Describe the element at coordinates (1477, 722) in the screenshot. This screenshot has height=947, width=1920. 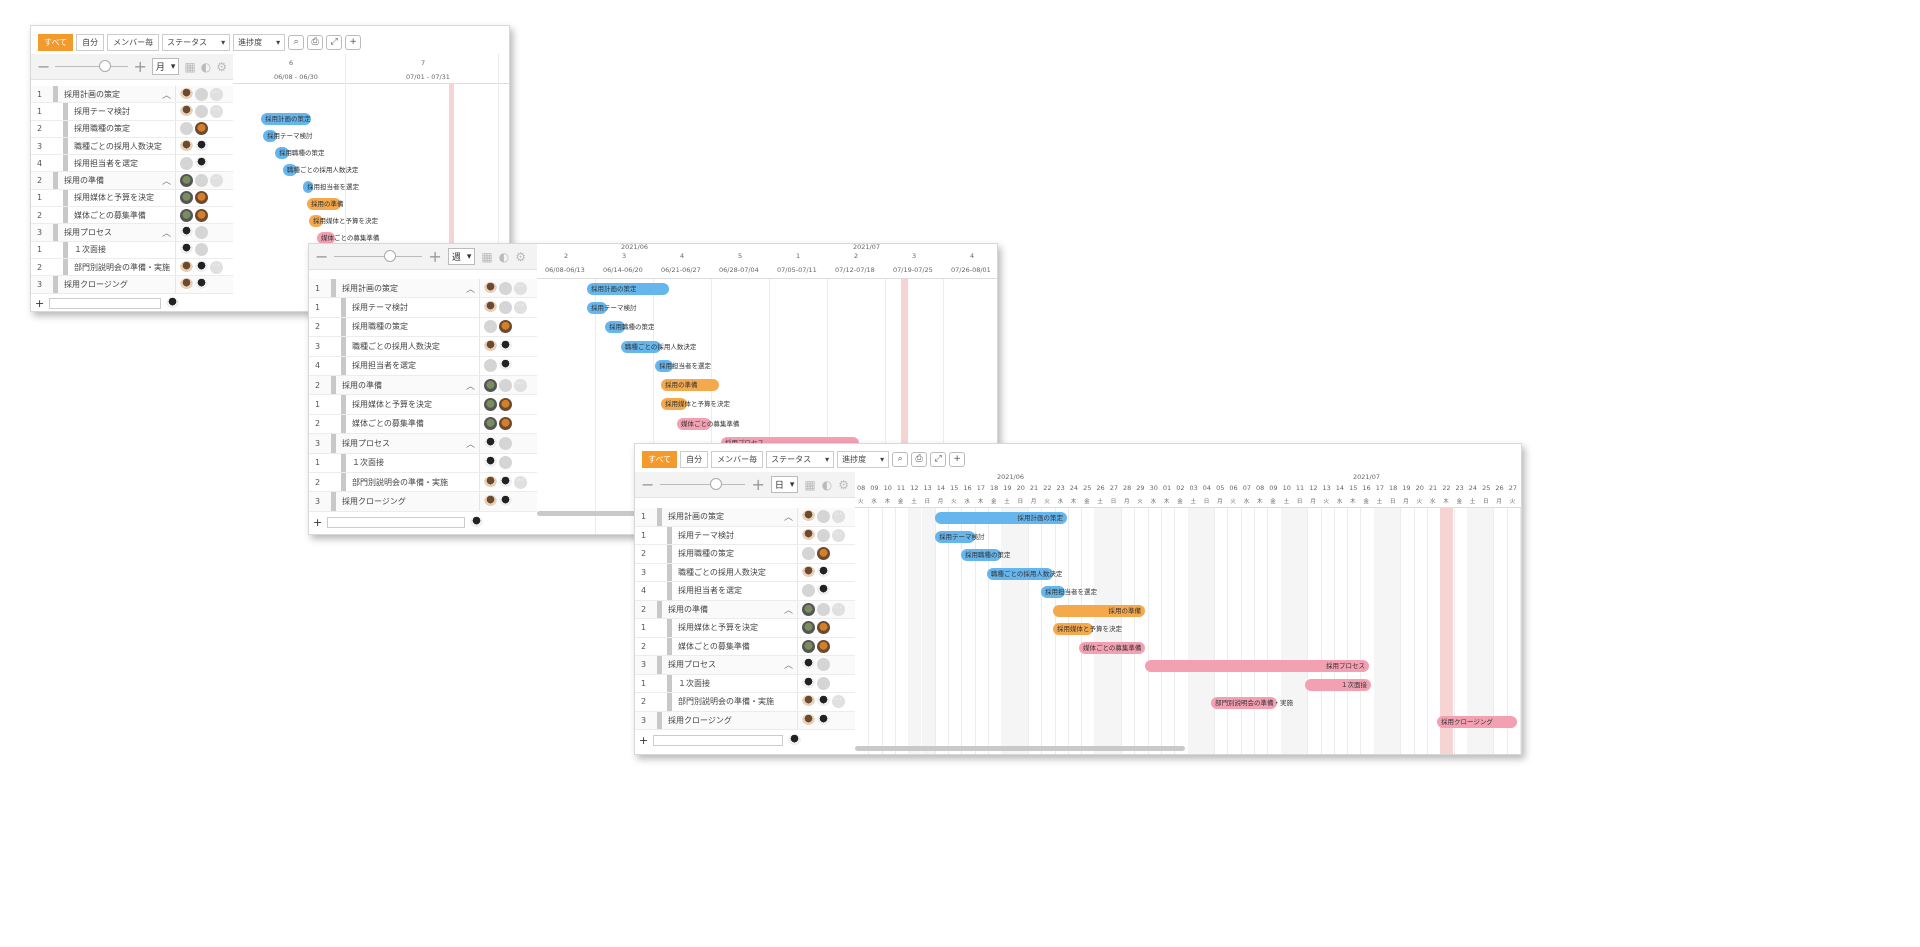
I see `gantt-bar: 採用クロージング` at that location.